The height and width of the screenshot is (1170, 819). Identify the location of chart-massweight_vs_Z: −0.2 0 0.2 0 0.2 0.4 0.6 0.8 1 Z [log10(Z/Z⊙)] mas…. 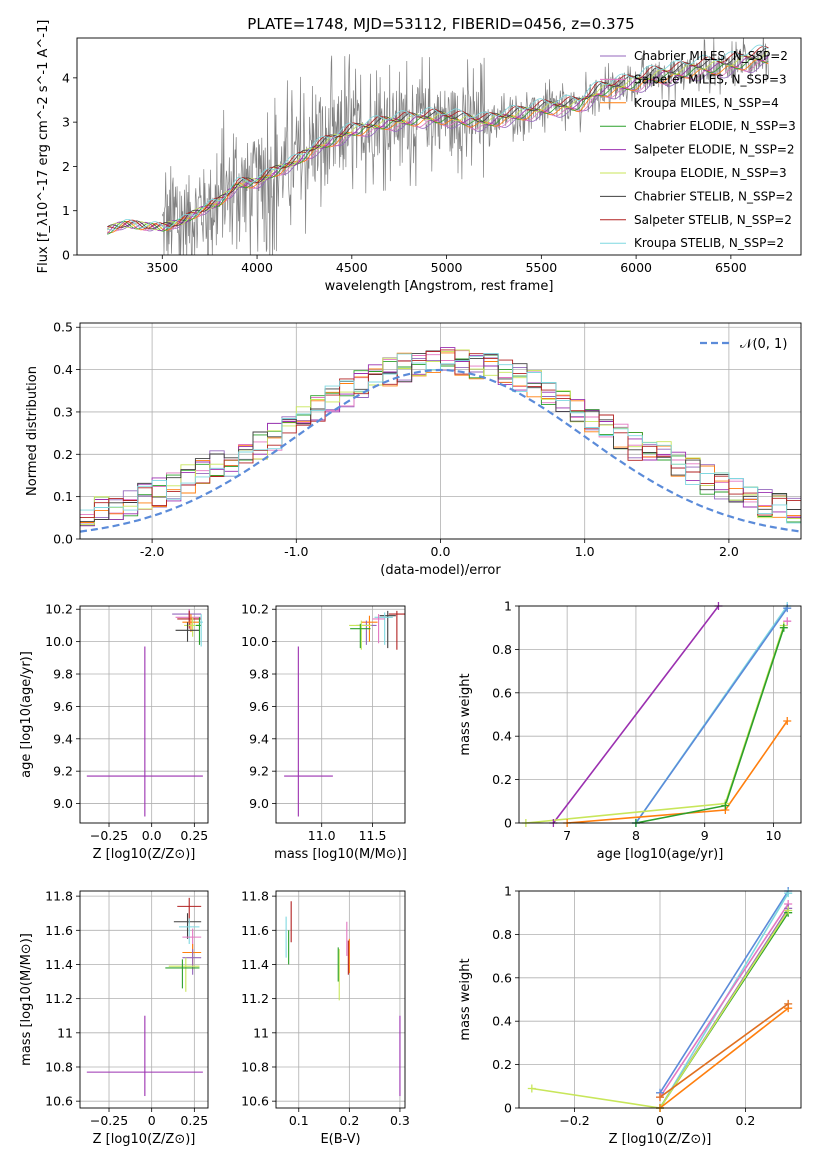
(630, 1015).